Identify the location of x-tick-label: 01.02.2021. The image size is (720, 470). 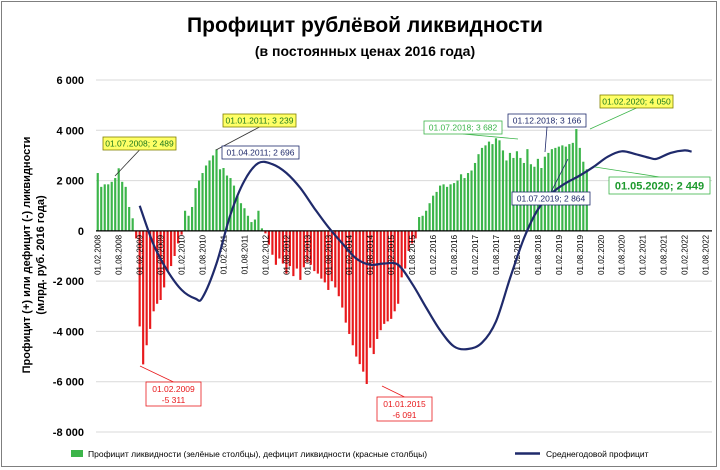
(643, 254).